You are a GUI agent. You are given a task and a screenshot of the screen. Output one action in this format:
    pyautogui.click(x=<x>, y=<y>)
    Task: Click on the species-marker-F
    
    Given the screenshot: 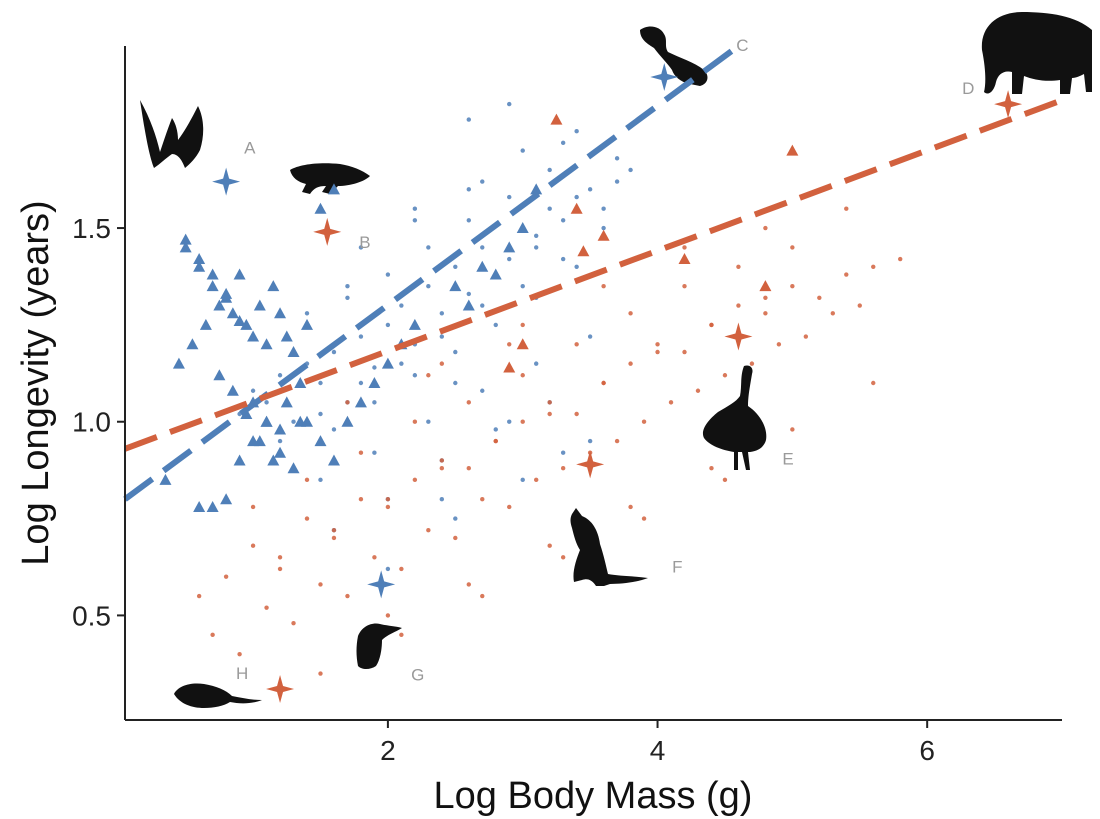 What is the action you would take?
    pyautogui.click(x=590, y=464)
    